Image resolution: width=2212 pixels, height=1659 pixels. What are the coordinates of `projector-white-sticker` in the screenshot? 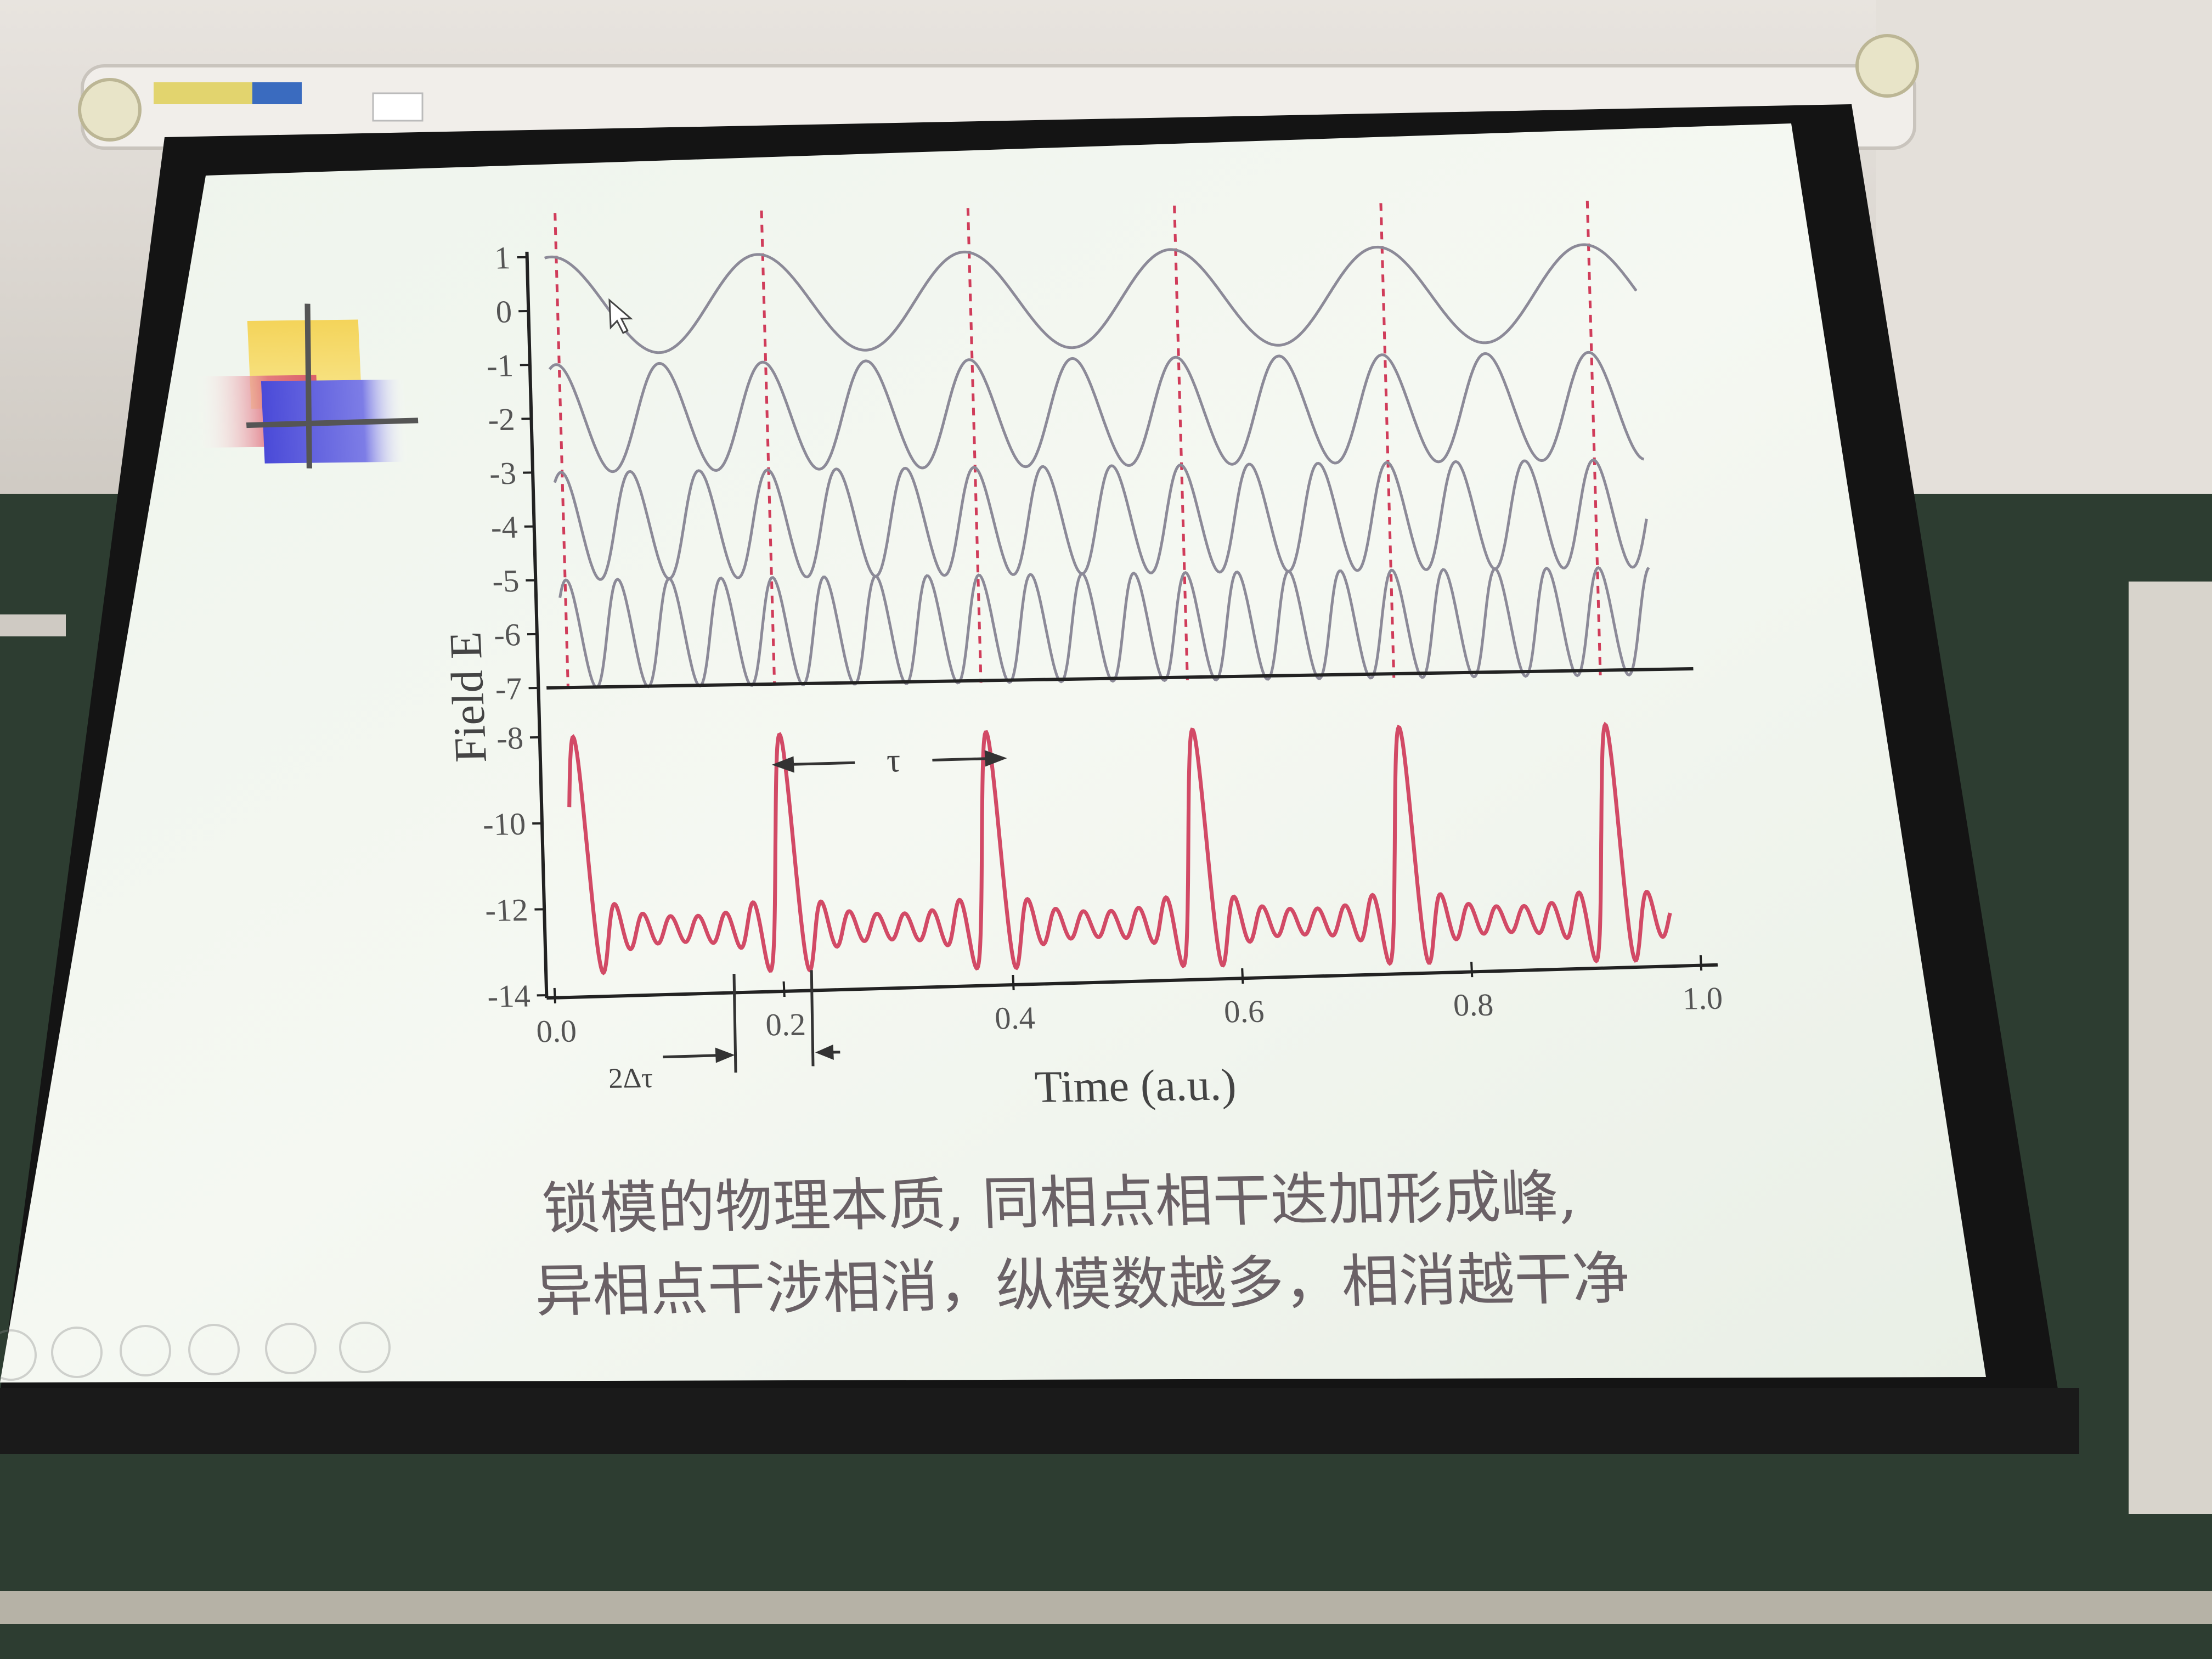 It's located at (398, 107).